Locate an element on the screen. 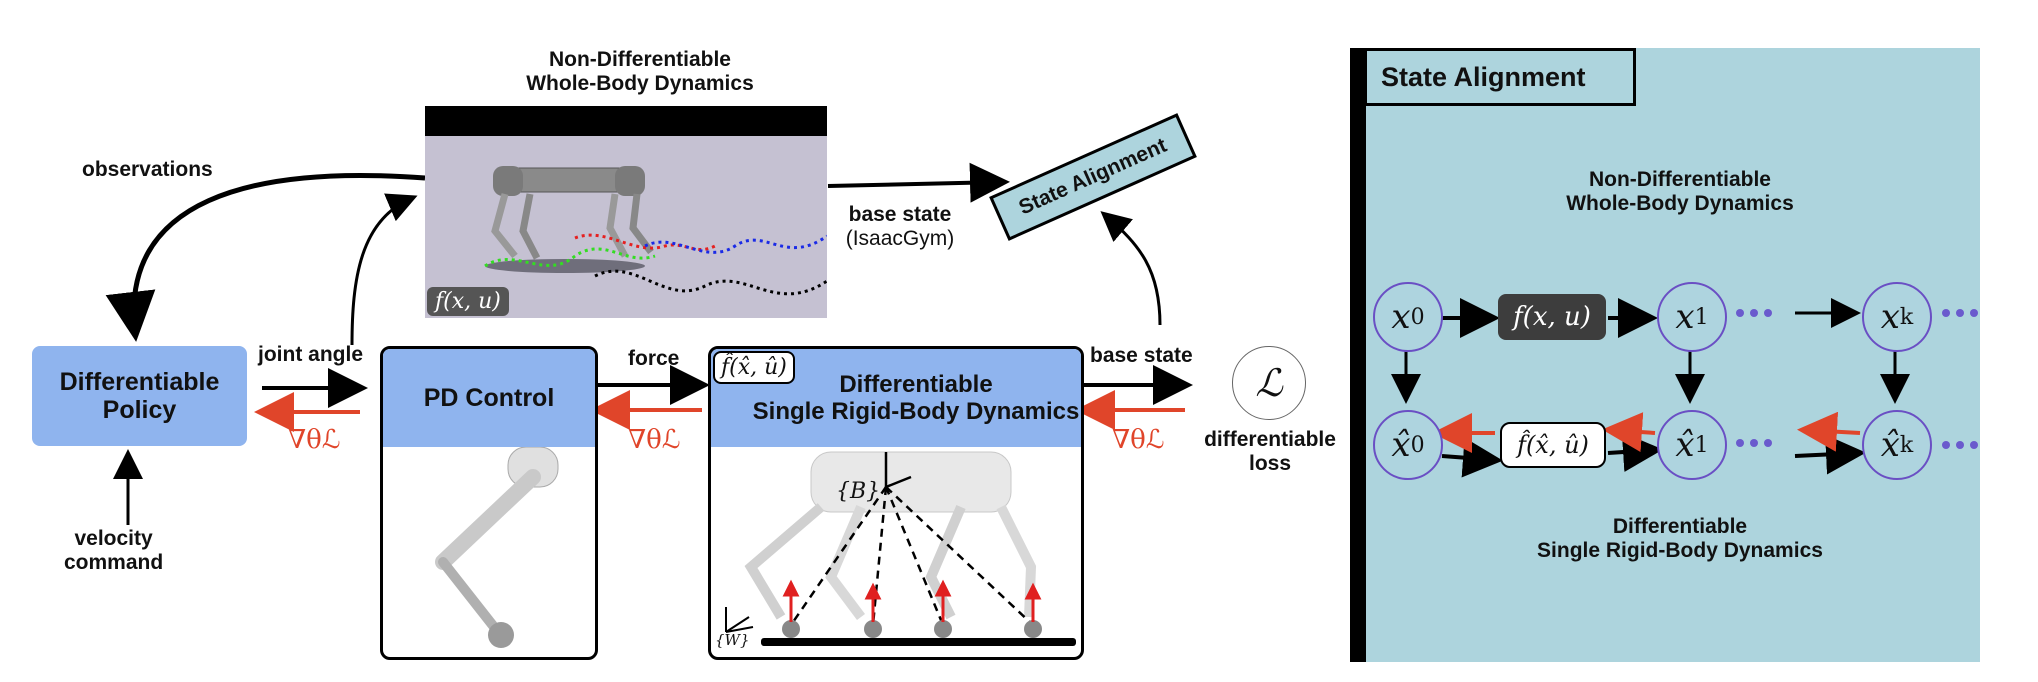 The width and height of the screenshot is (2038, 682). fhat-box: f̂(x̂, û) is located at coordinates (1553, 445).